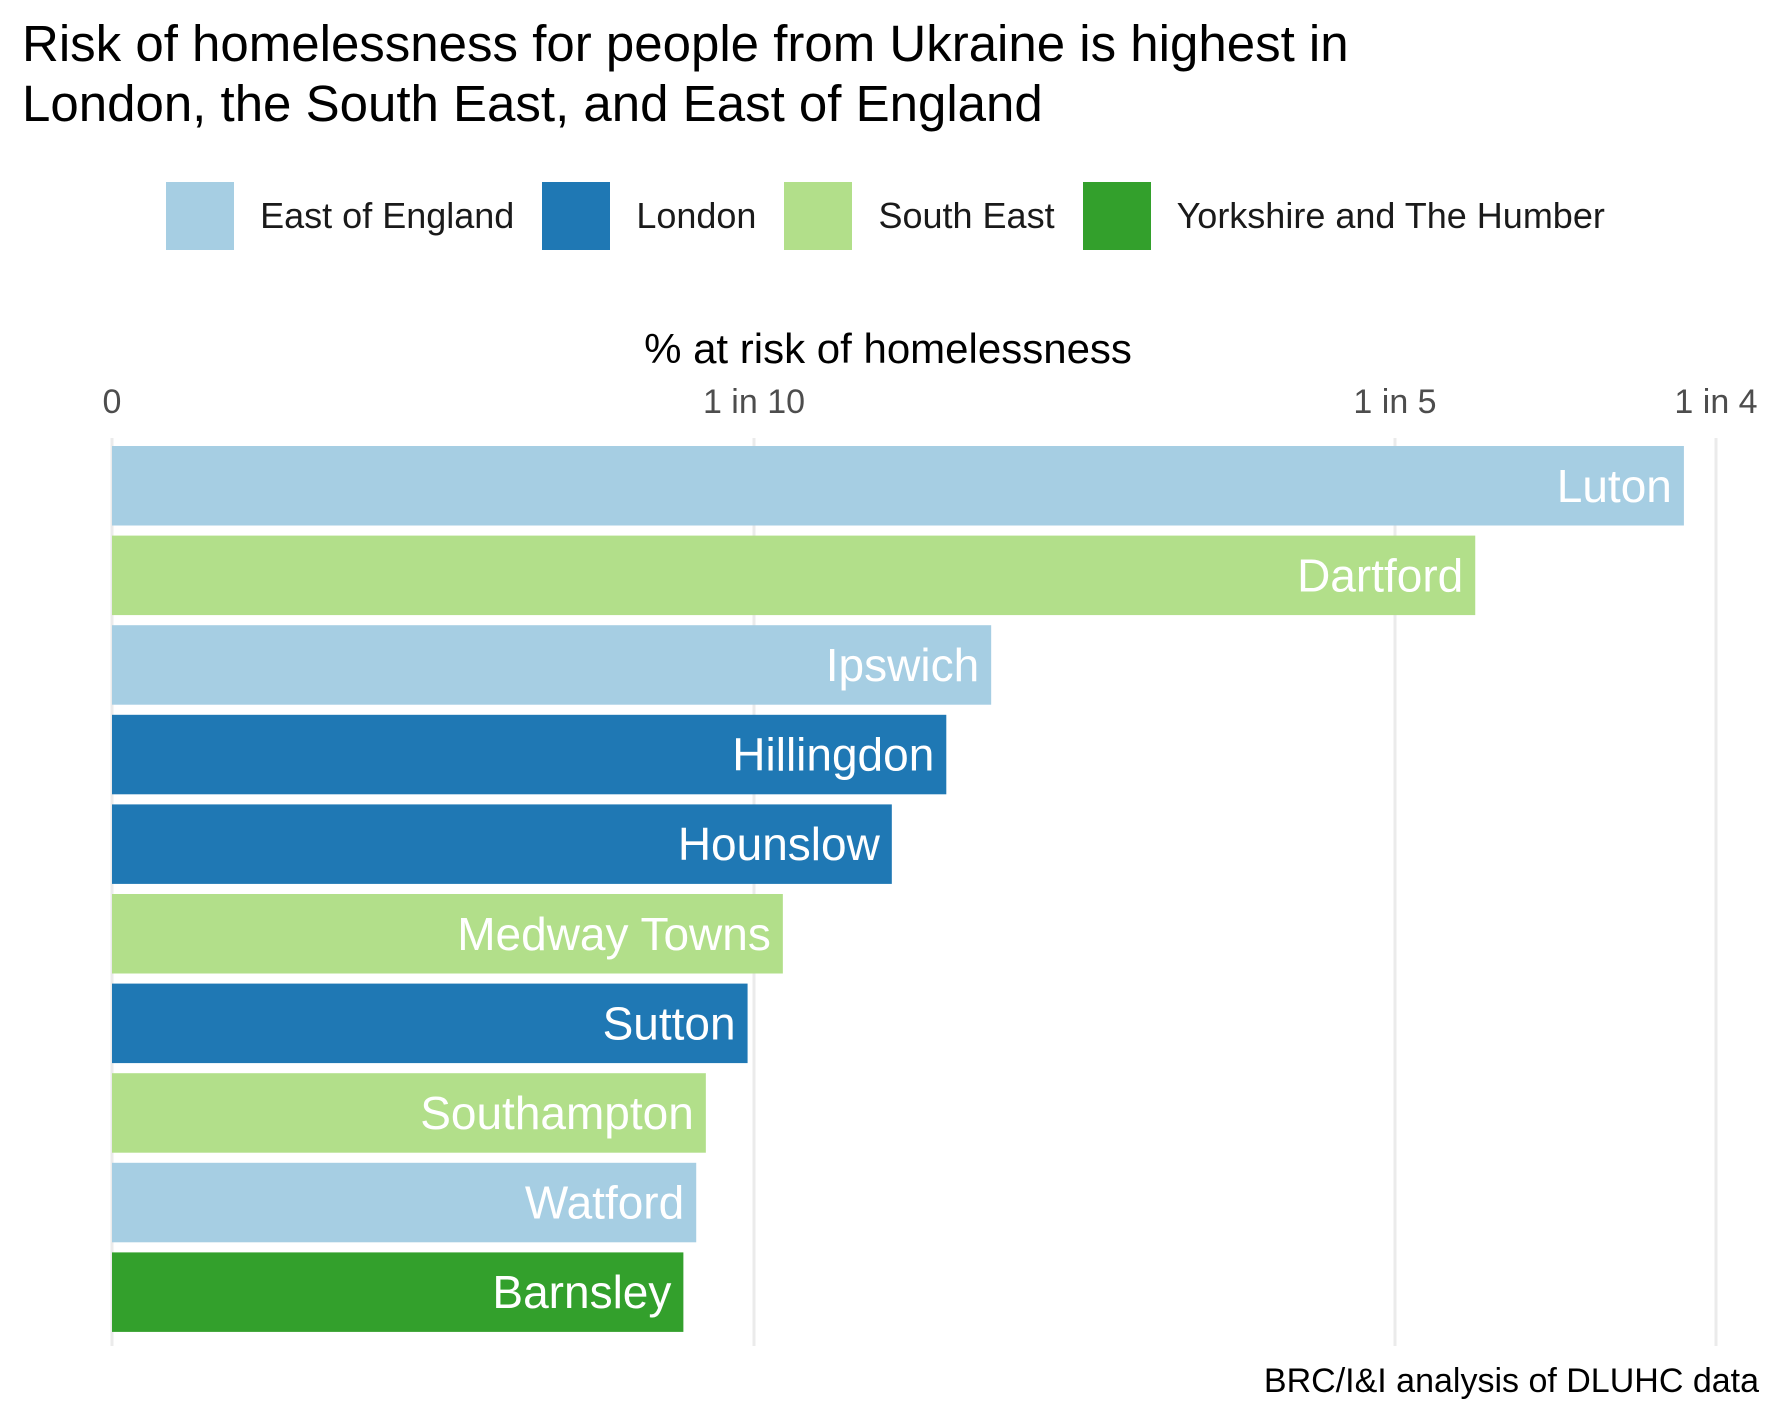  I want to click on legend-item-yorkshire-and-the-humber: Yorkshire and The Humber, so click(1343, 216).